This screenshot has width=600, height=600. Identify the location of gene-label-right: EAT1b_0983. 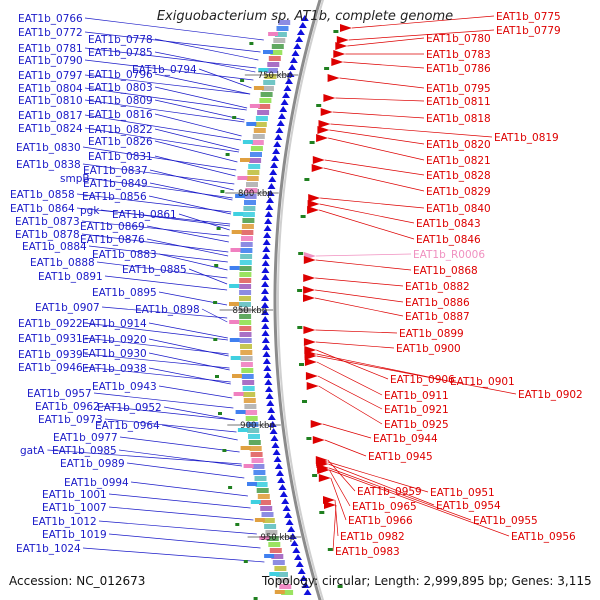
(367, 552).